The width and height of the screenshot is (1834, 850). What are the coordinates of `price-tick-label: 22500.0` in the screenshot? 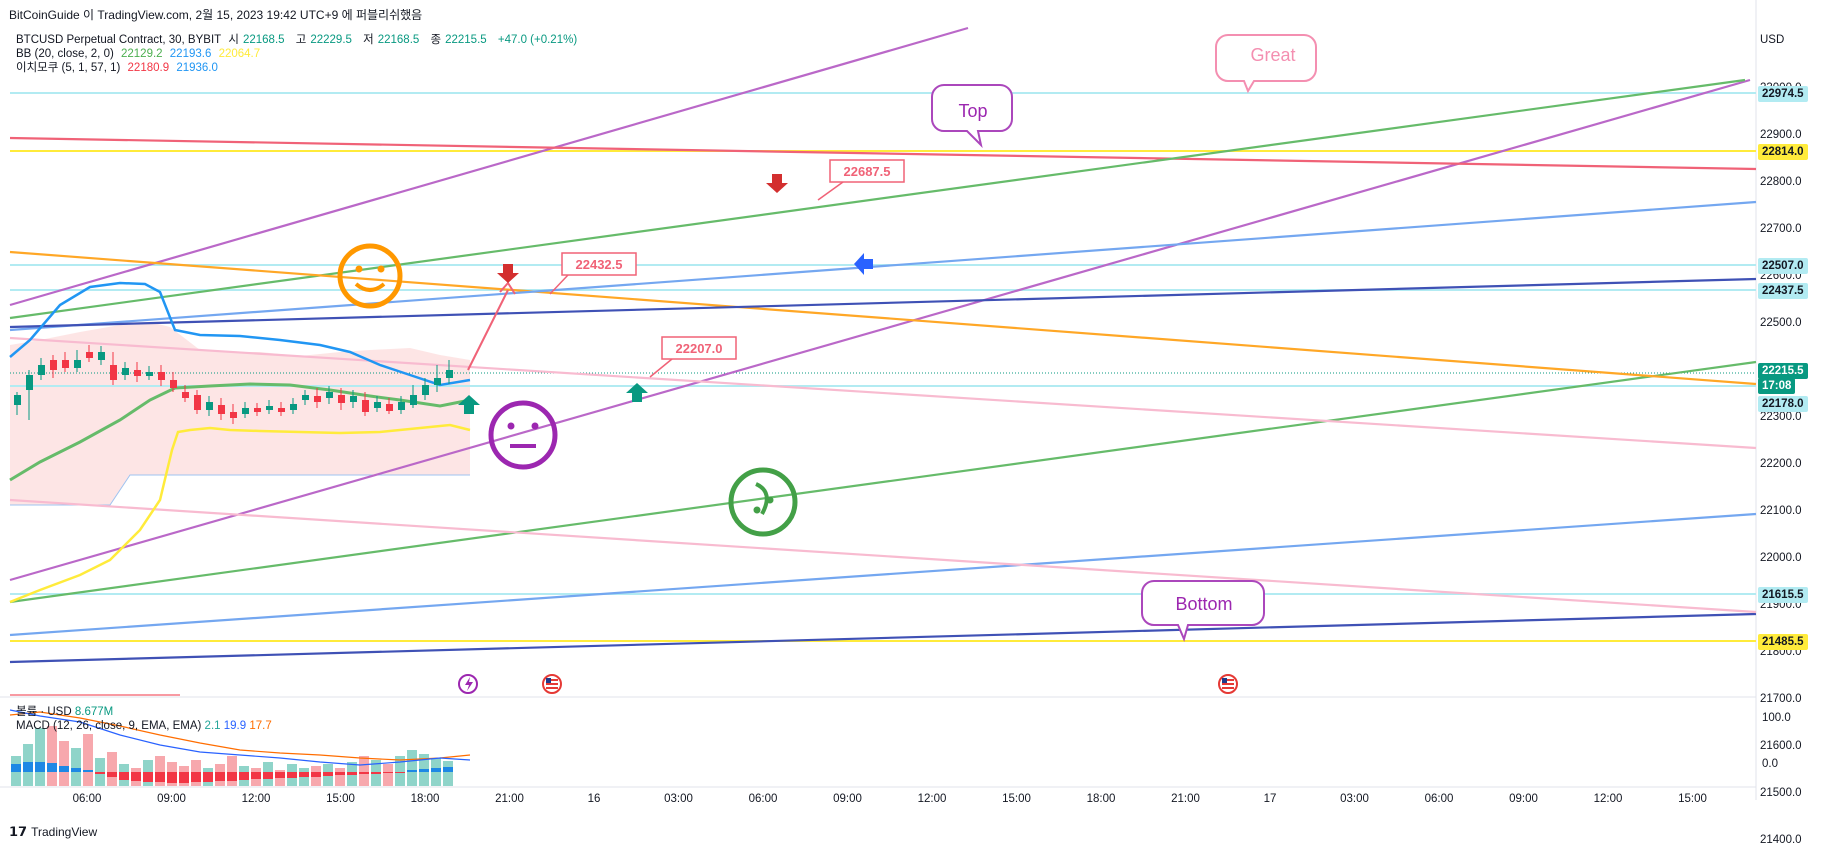 It's located at (1781, 323).